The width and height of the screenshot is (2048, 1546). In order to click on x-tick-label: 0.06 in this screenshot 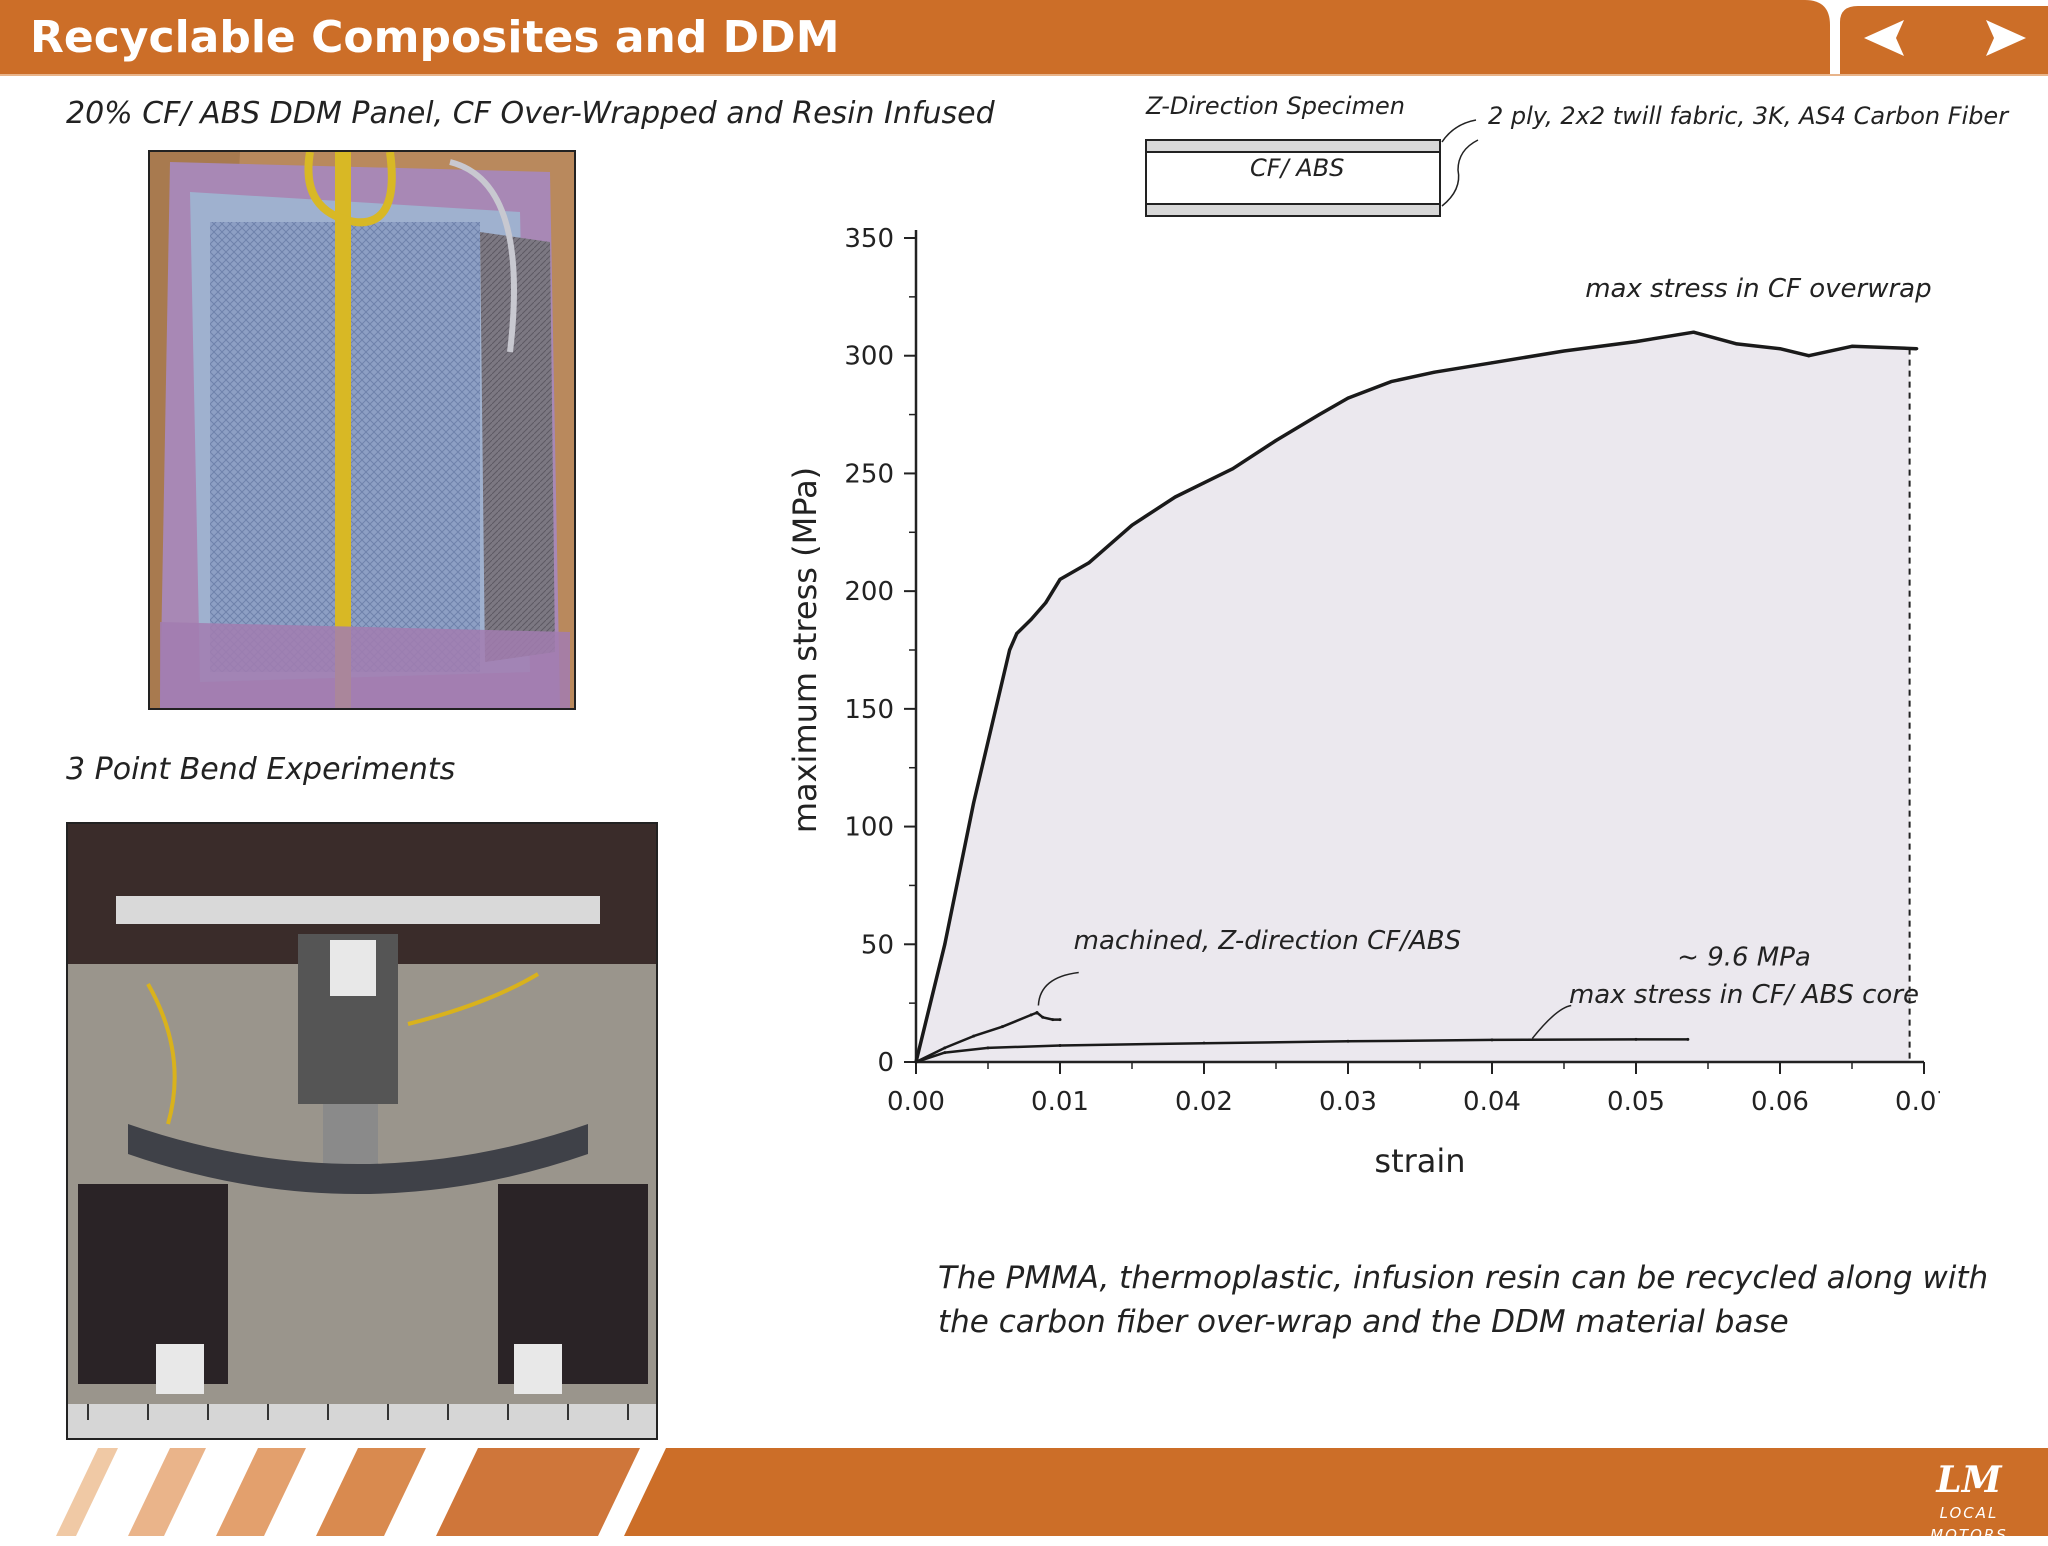, I will do `click(1780, 1102)`.